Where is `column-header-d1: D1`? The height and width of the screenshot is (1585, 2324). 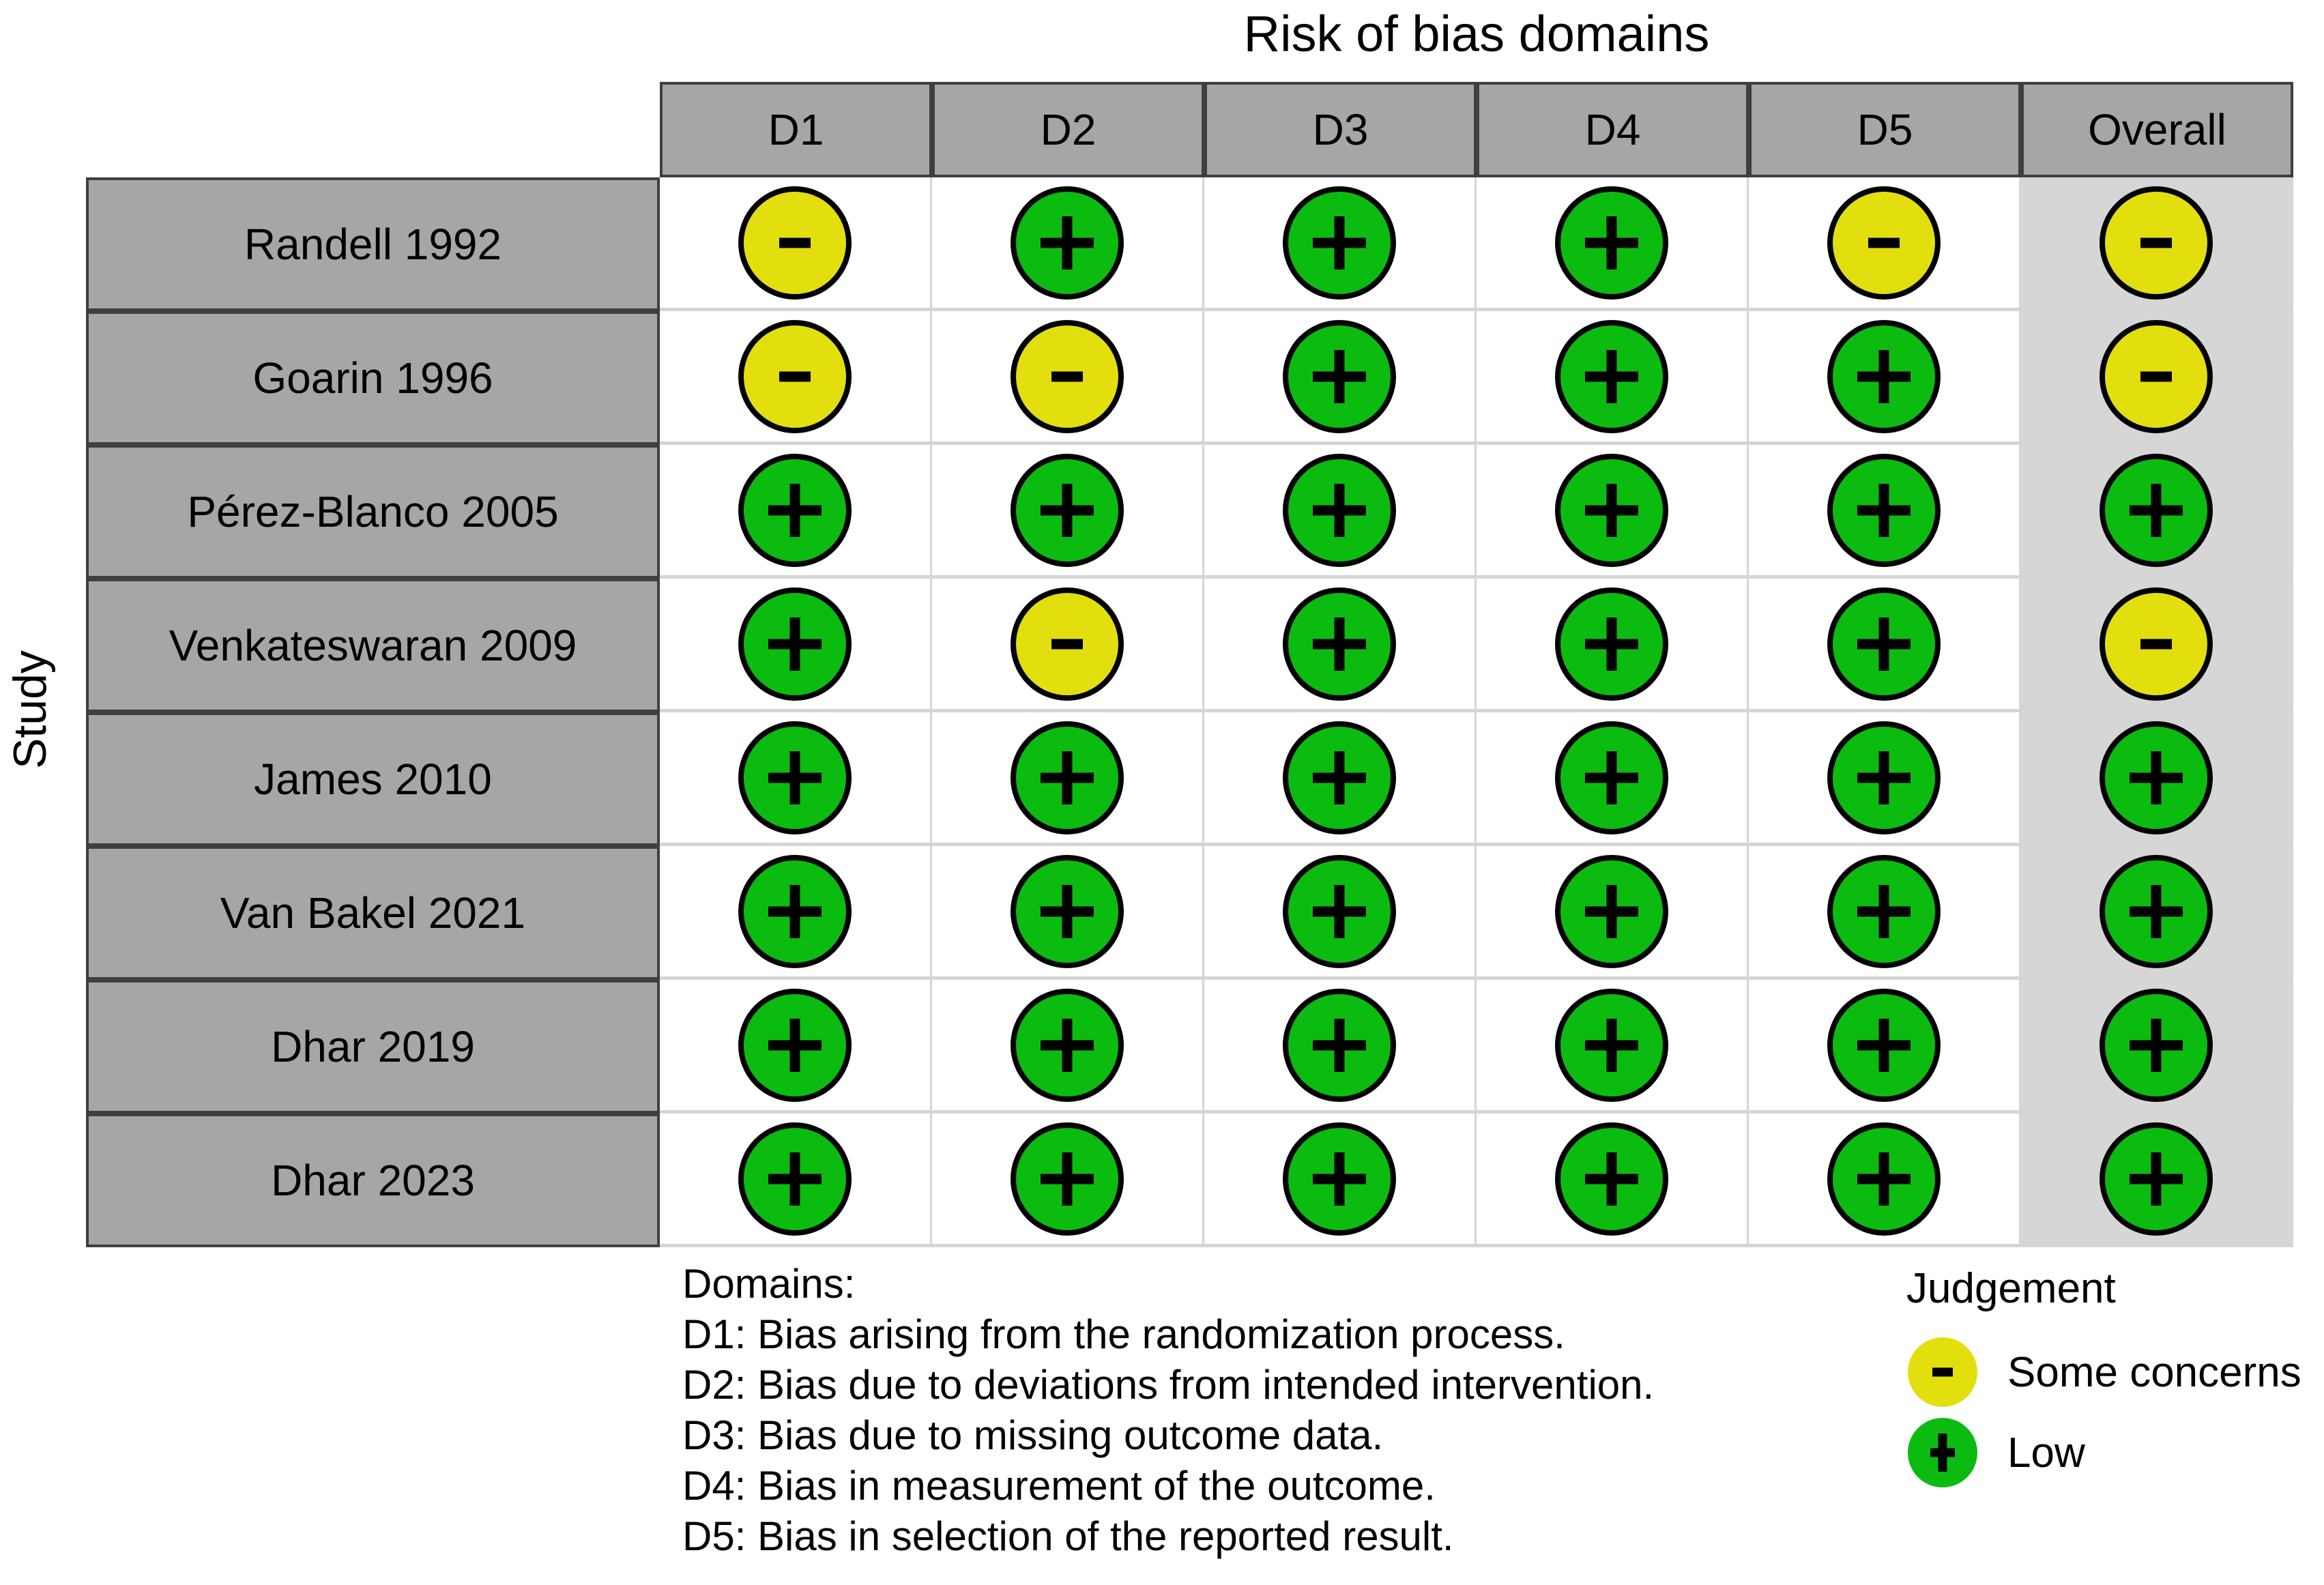 column-header-d1: D1 is located at coordinates (796, 129).